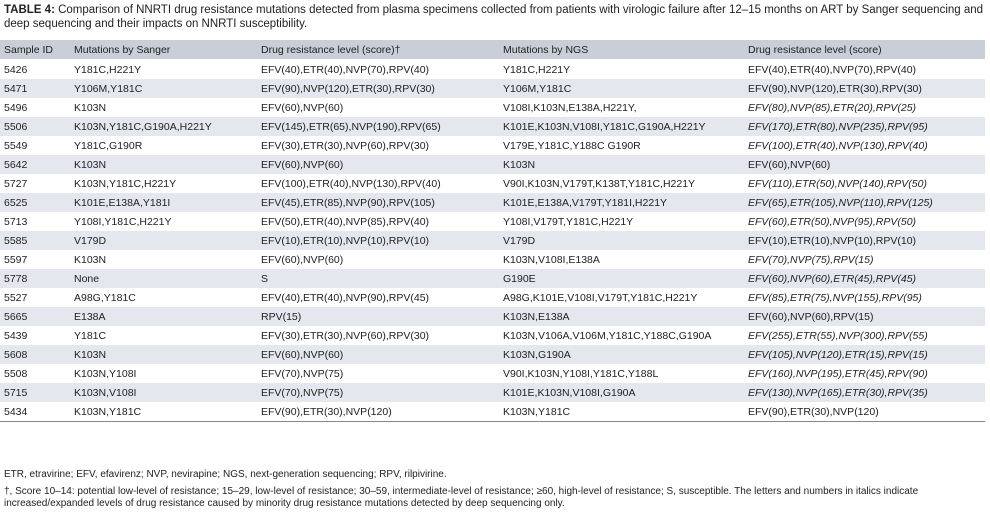 Image resolution: width=990 pixels, height=528 pixels. What do you see at coordinates (568, 221) in the screenshot?
I see `table-cell: Y108I,V179T,Y181C,H221Y` at bounding box center [568, 221].